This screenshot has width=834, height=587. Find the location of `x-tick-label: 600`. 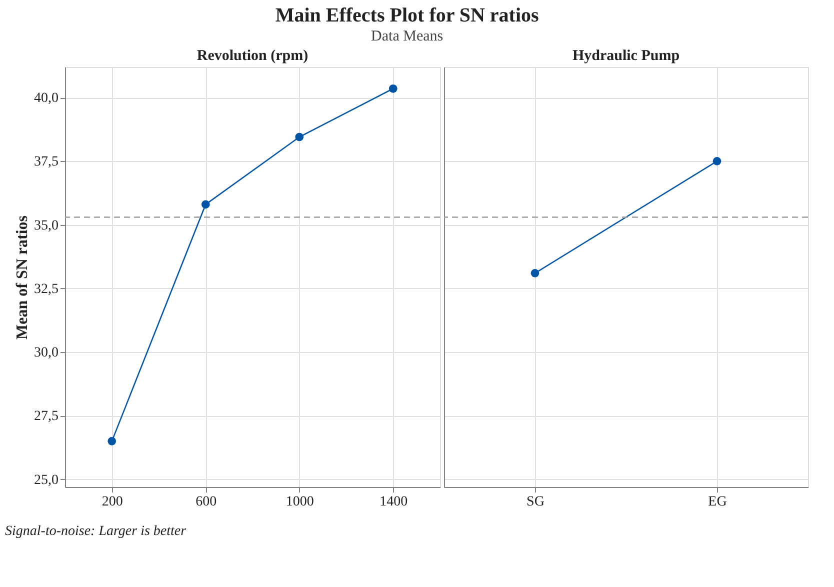

x-tick-label: 600 is located at coordinates (206, 502).